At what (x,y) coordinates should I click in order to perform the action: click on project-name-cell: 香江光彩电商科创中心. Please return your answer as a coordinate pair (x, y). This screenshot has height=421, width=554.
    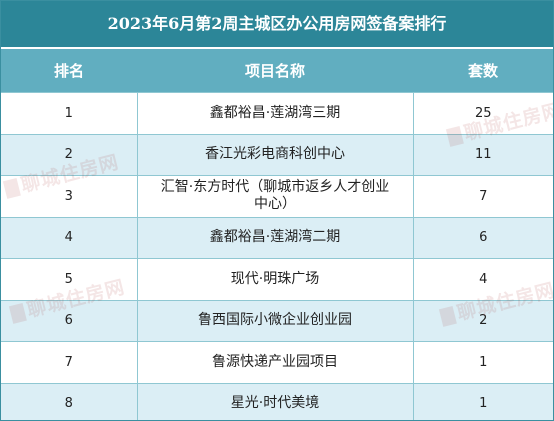
    Looking at the image, I should click on (275, 154).